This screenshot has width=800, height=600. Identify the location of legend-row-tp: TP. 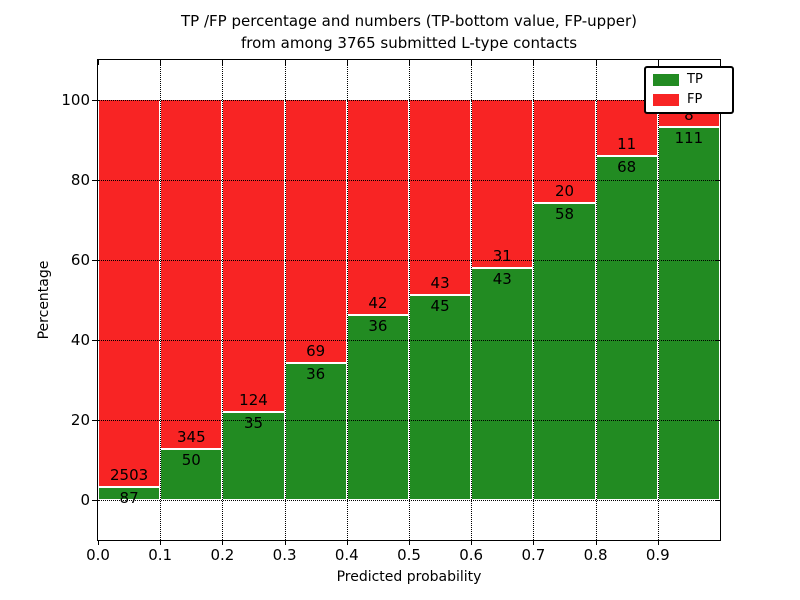
(689, 80).